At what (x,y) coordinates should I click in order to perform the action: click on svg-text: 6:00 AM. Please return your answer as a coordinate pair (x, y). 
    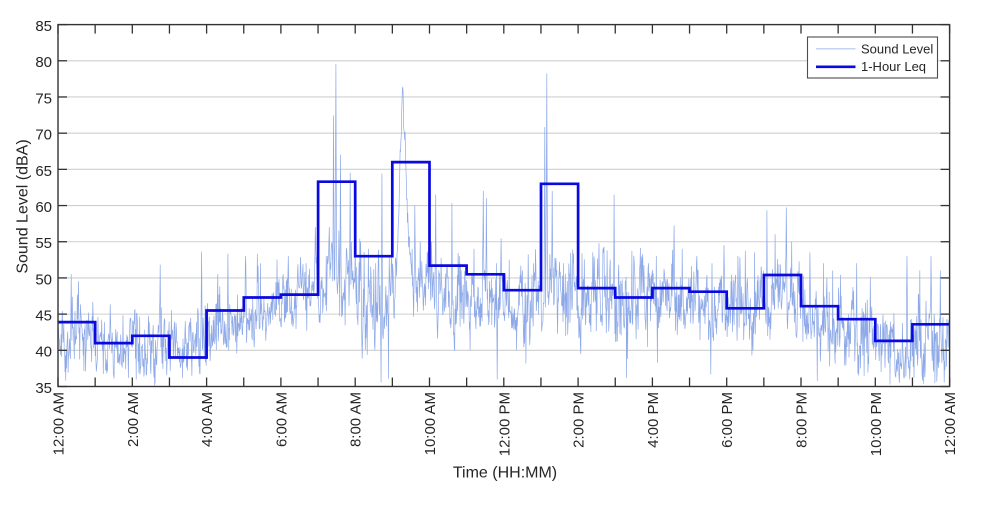
    Looking at the image, I should click on (281, 419).